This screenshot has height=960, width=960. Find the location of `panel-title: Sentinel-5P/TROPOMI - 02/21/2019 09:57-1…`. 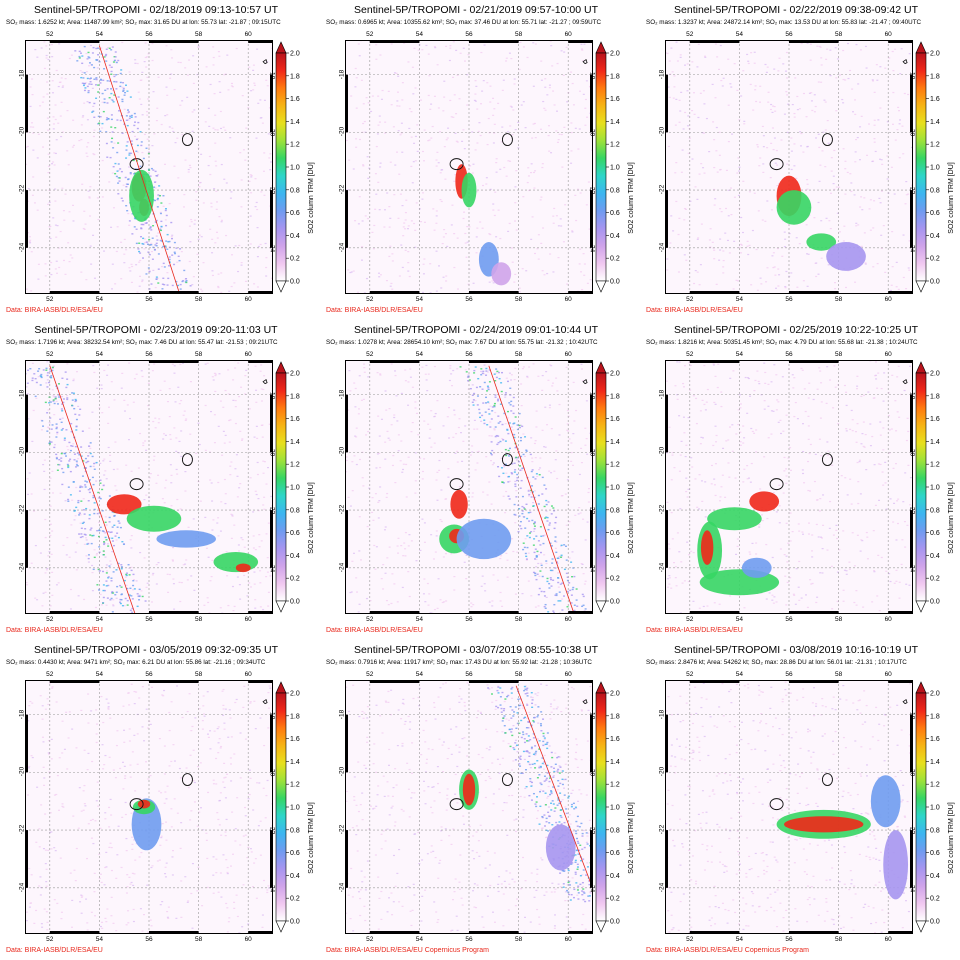

panel-title: Sentinel-5P/TROPOMI - 02/21/2019 09:57-1… is located at coordinates (476, 10).